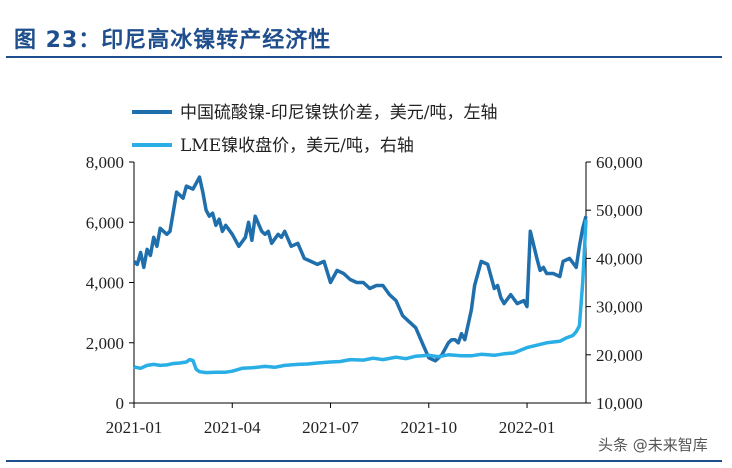  What do you see at coordinates (105, 162) in the screenshot?
I see `y-left-tick-label: 8,000` at bounding box center [105, 162].